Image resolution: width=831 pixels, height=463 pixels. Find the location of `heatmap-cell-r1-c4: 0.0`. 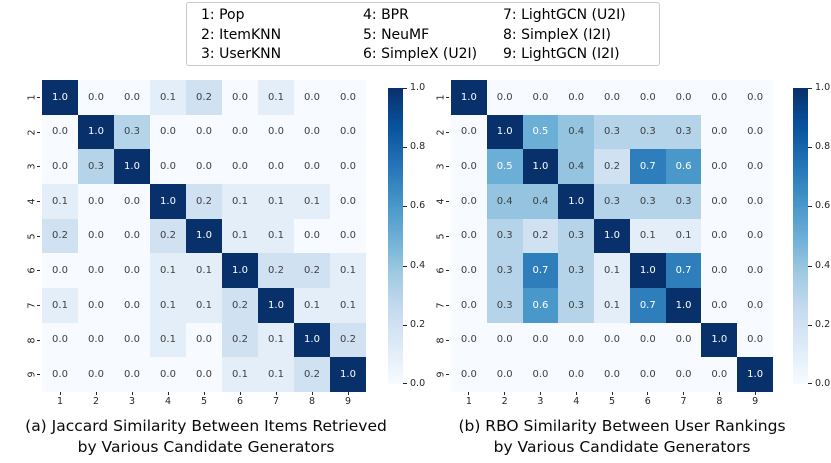

heatmap-cell-r1-c4: 0.0 is located at coordinates (576, 97).